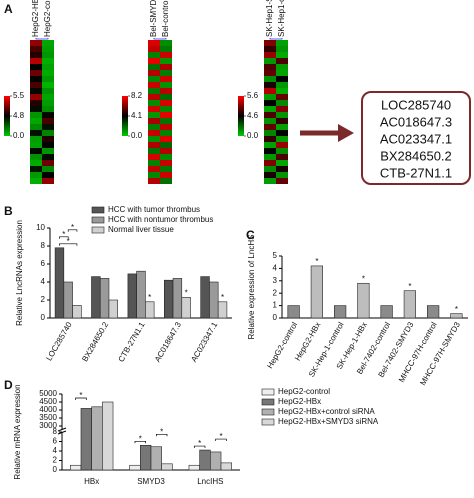 This screenshot has height=498, width=474. Describe the element at coordinates (416, 172) in the screenshot. I see `lncrna-name: CTB-27N1.1` at that location.